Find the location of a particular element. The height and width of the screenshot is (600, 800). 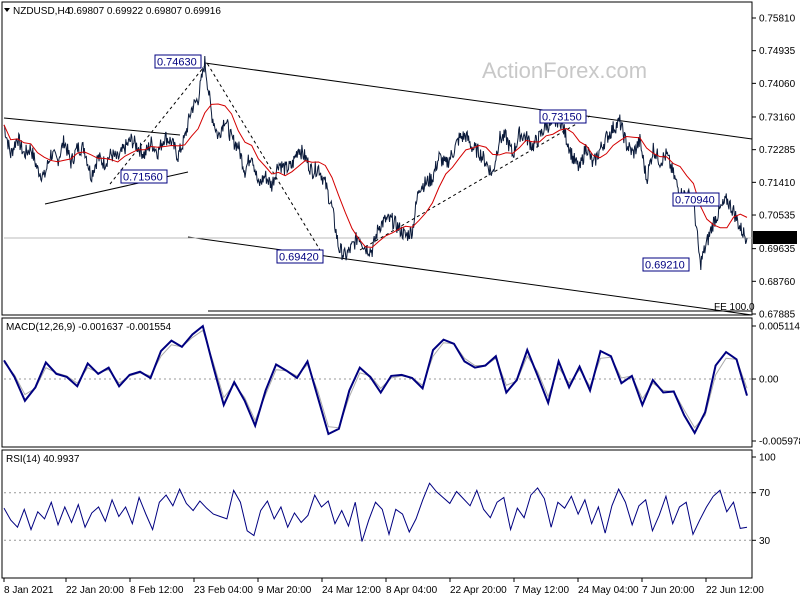

annotation-label: 0.69420 is located at coordinates (299, 258).